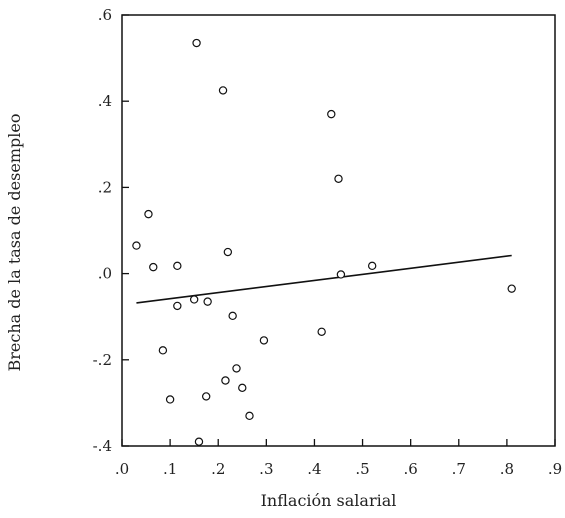  What do you see at coordinates (105, 101) in the screenshot?
I see `y-tick-label: .4` at bounding box center [105, 101].